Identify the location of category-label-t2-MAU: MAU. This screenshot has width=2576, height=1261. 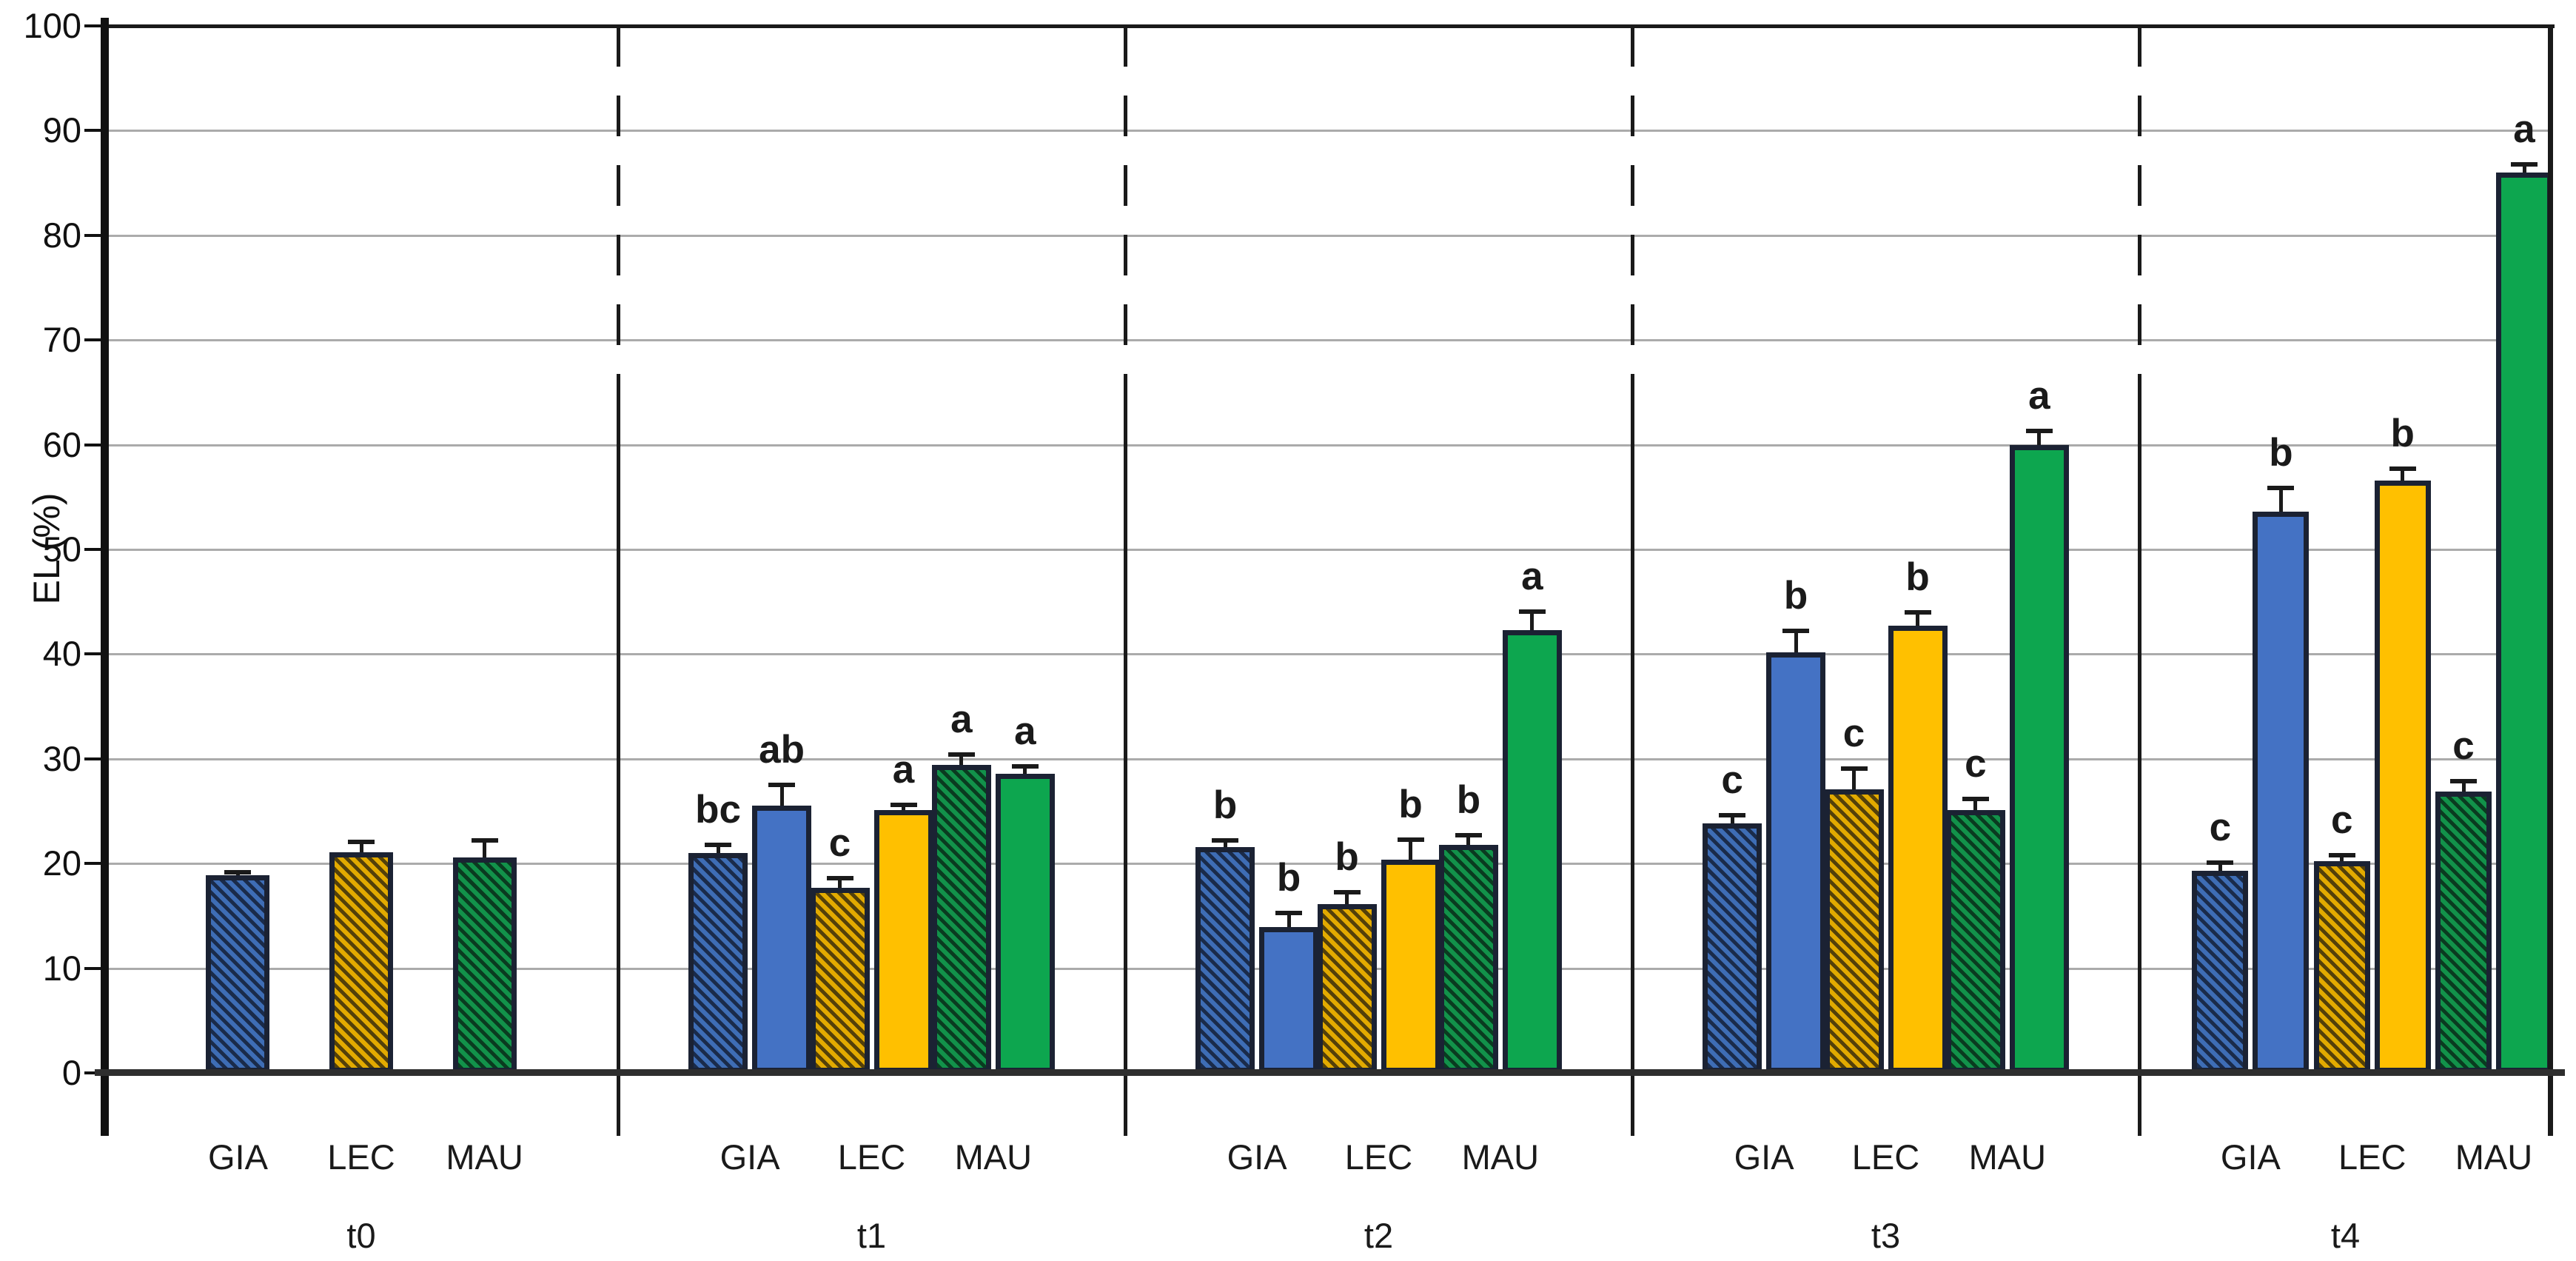
(1500, 1157).